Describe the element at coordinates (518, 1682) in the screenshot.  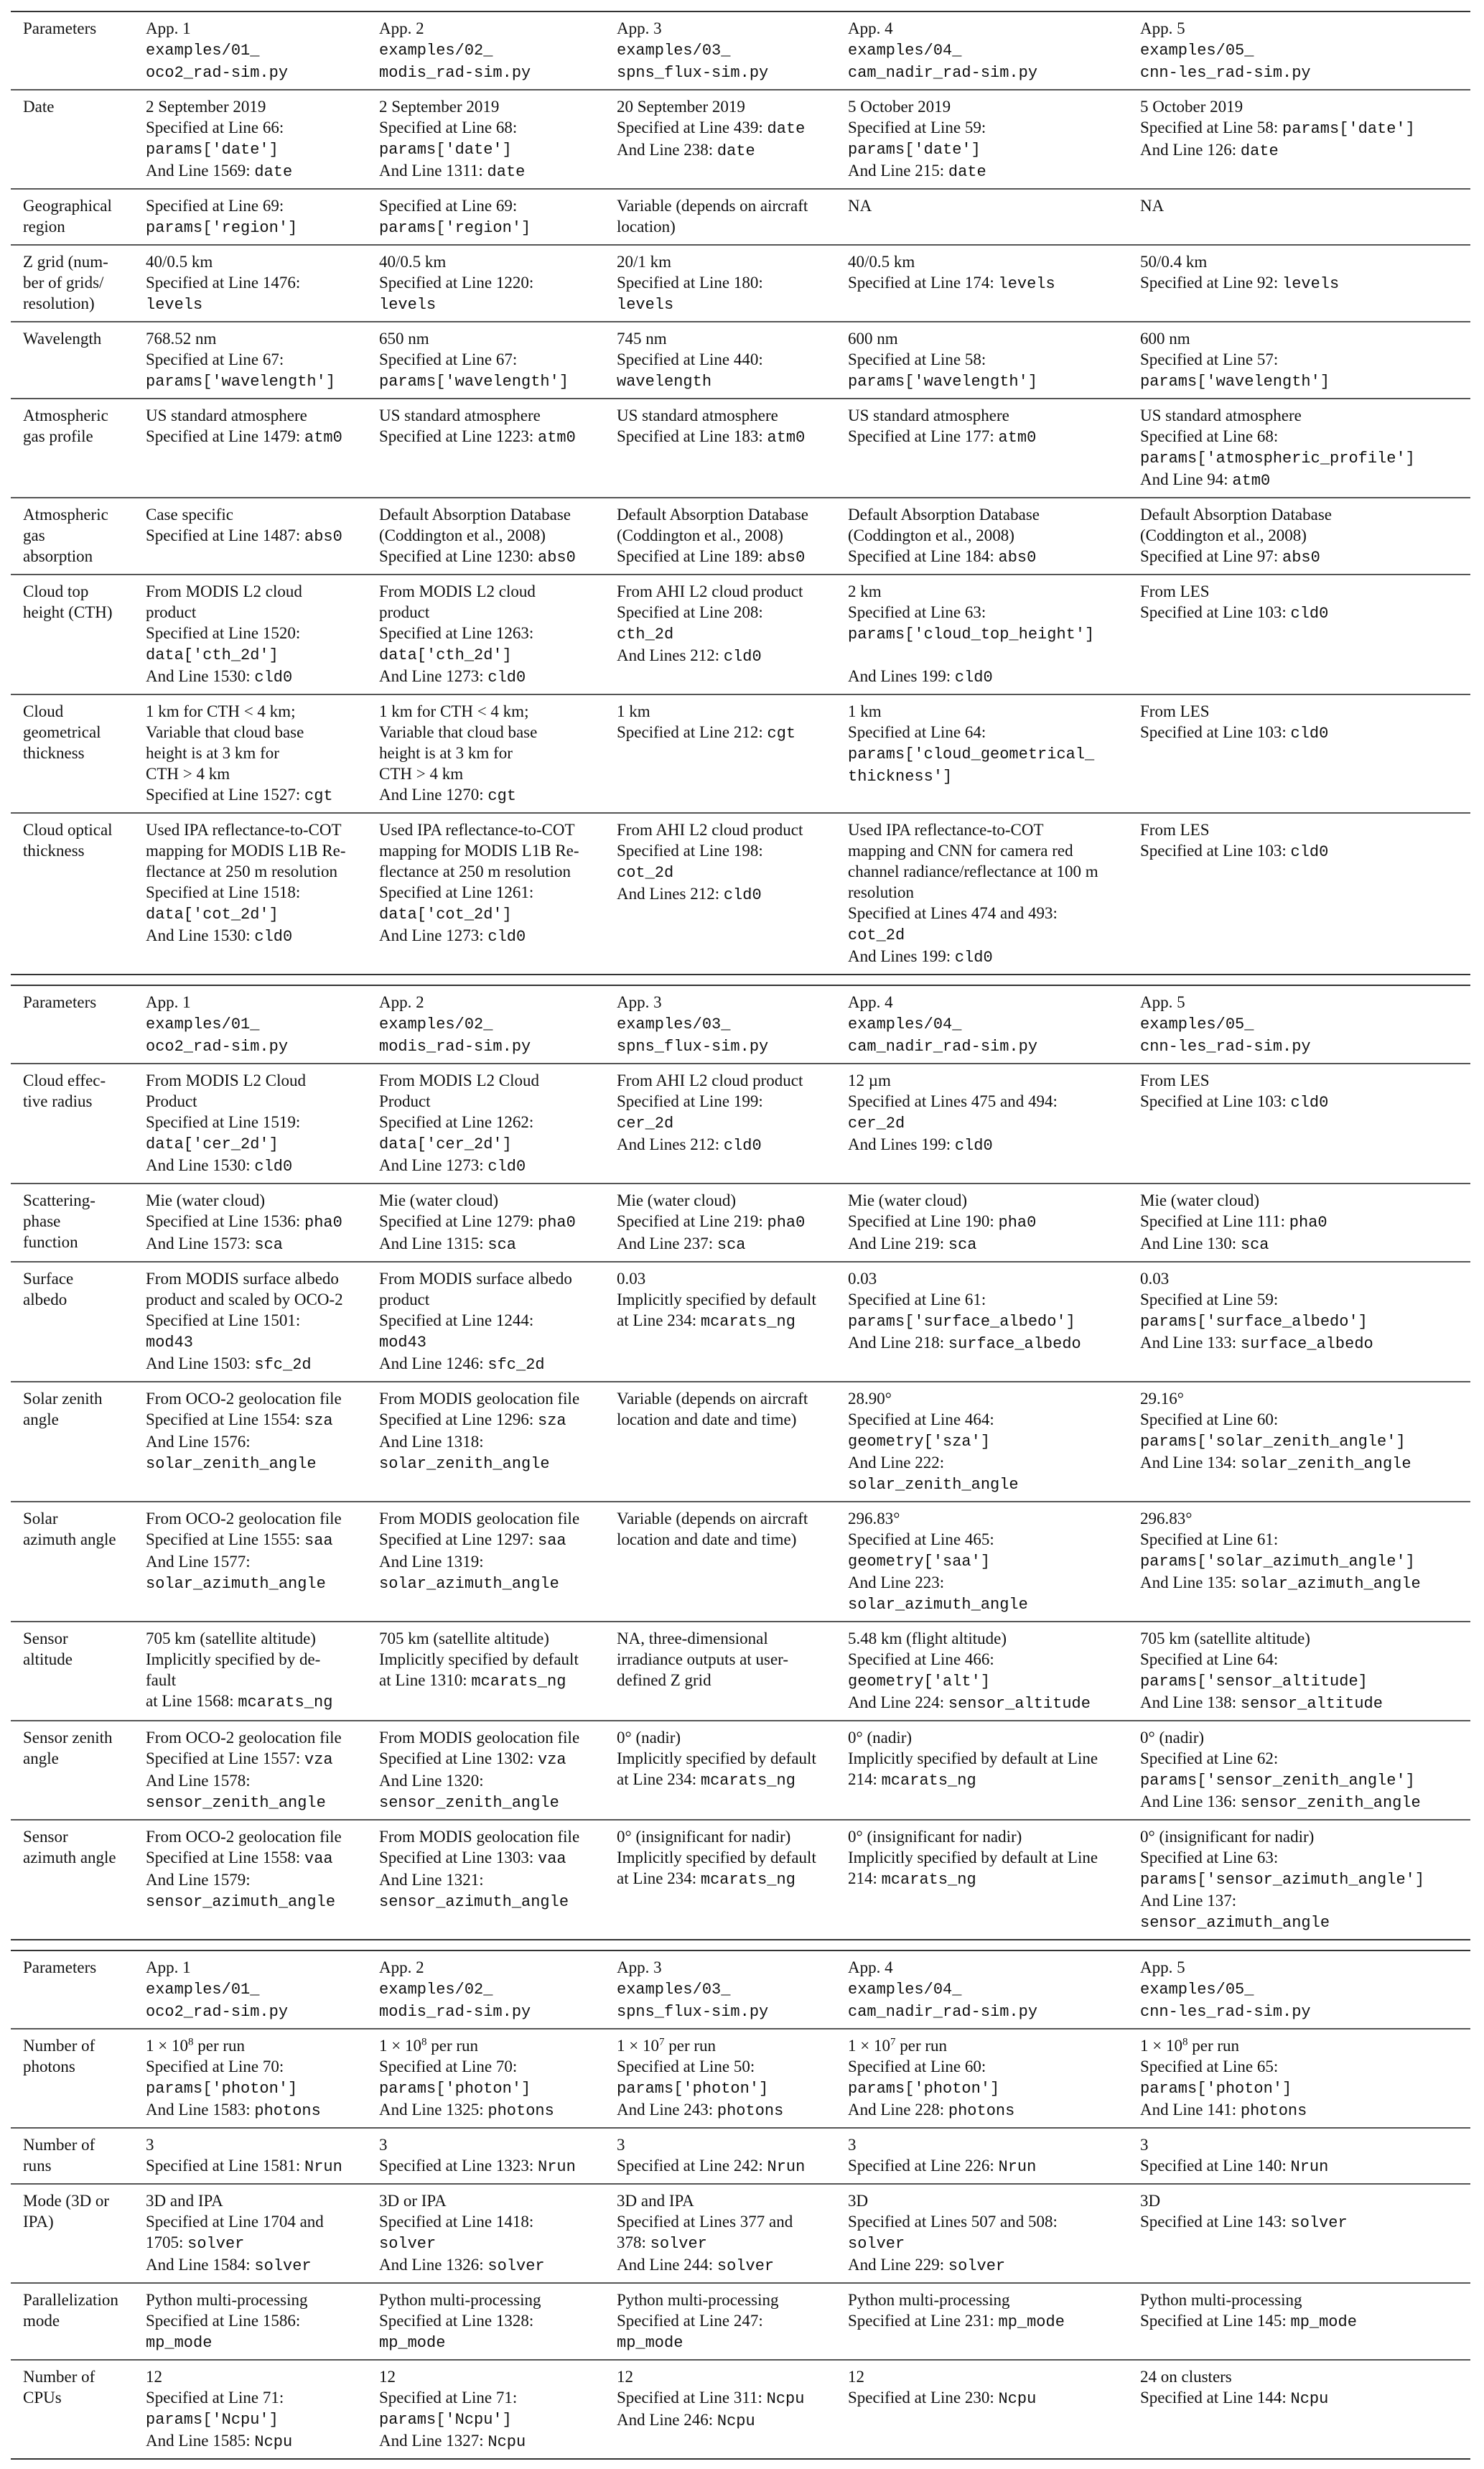
I see `code-segment: mcarats_ng` at that location.